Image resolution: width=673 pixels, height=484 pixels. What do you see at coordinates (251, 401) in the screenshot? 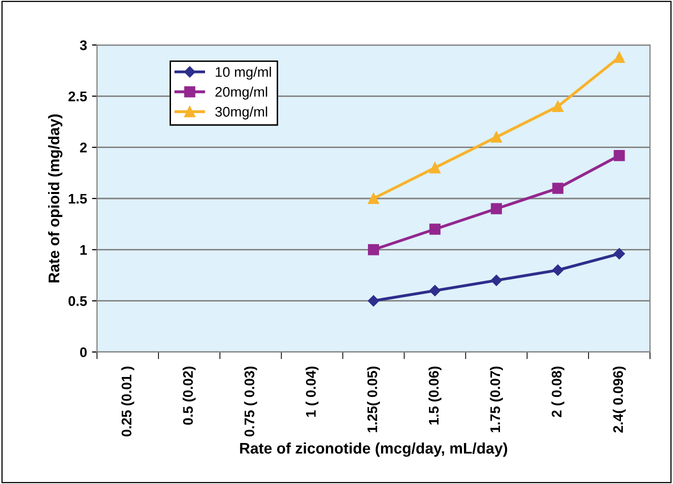
I see `x-tick-label: 0.75 ( 0.03)` at bounding box center [251, 401].